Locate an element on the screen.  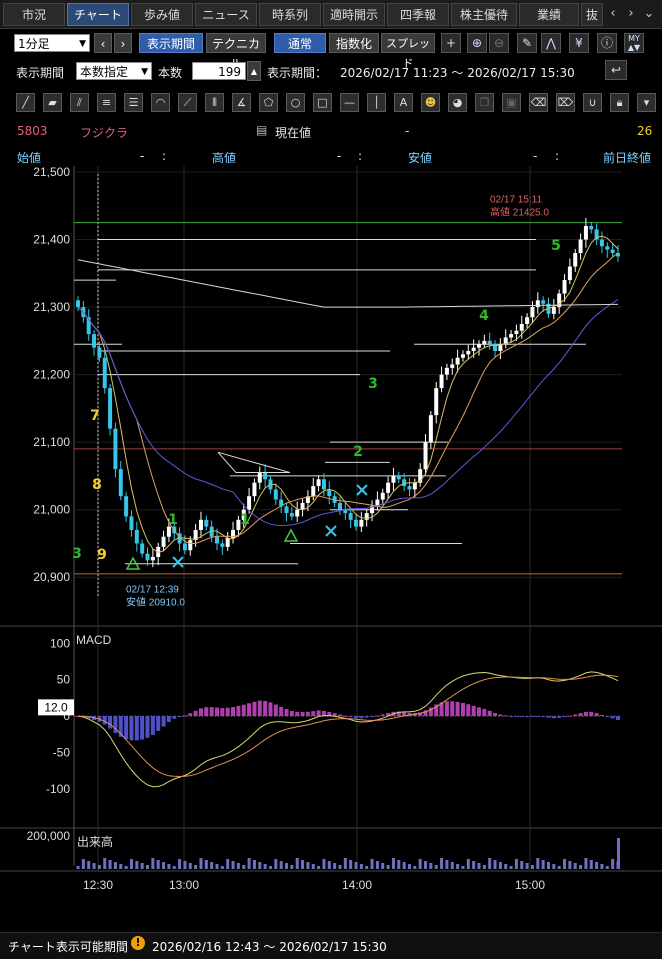
tab-timeseries: 時系列 is located at coordinates (290, 14).